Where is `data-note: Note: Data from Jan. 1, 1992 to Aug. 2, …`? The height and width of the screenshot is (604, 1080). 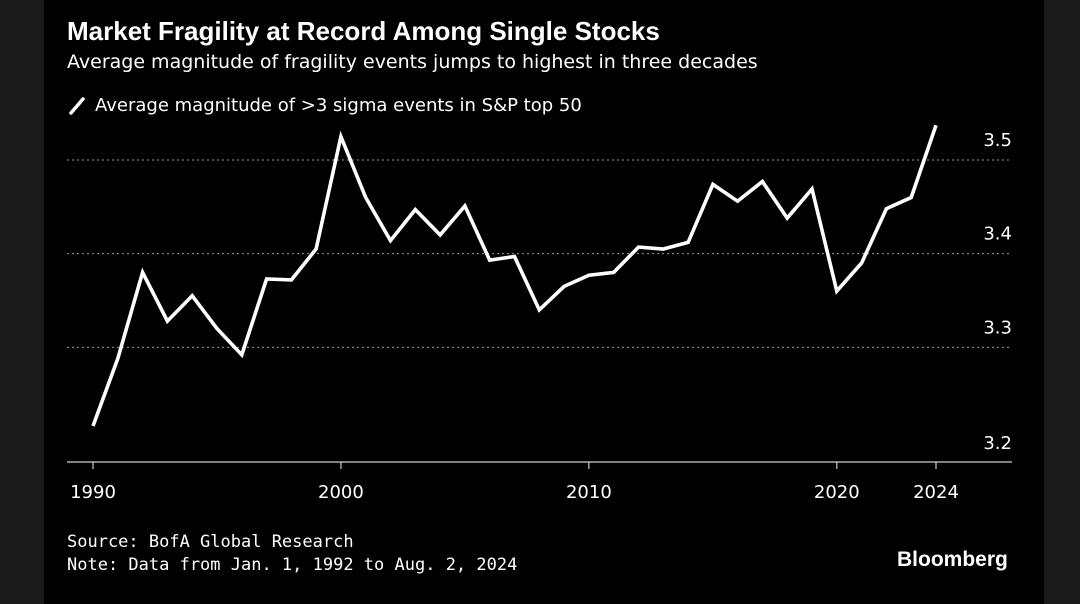
data-note: Note: Data from Jan. 1, 1992 to Aug. 2, … is located at coordinates (292, 565).